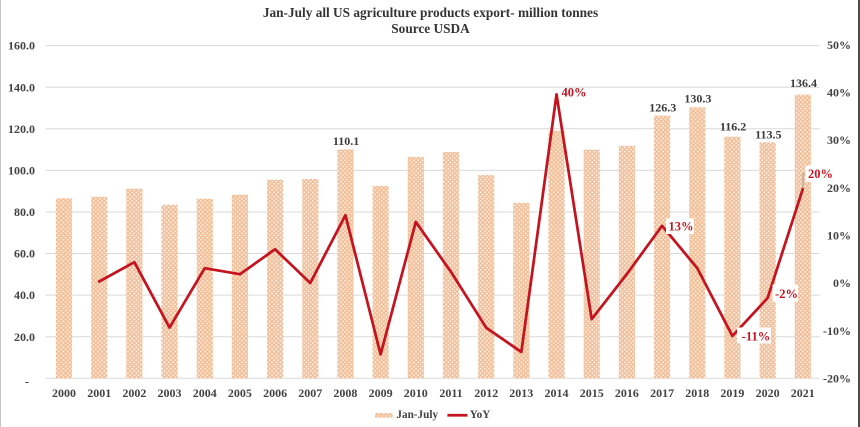  I want to click on svg-text: 2012, so click(486, 393).